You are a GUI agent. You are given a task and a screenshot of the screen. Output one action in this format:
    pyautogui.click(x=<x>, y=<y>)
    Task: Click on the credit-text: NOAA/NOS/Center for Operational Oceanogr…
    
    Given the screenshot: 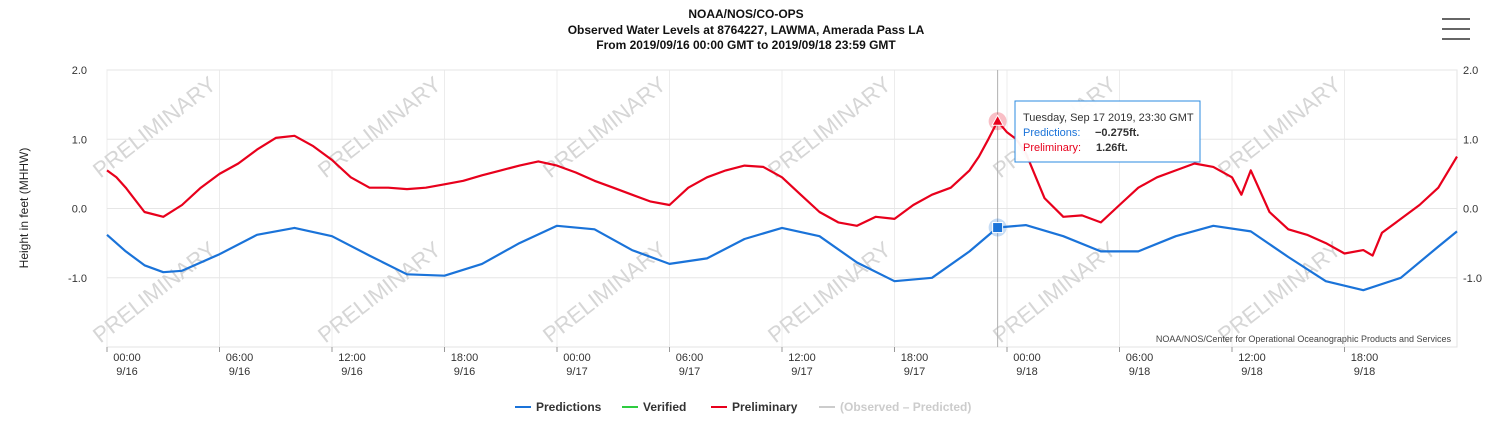 What is the action you would take?
    pyautogui.click(x=1304, y=339)
    